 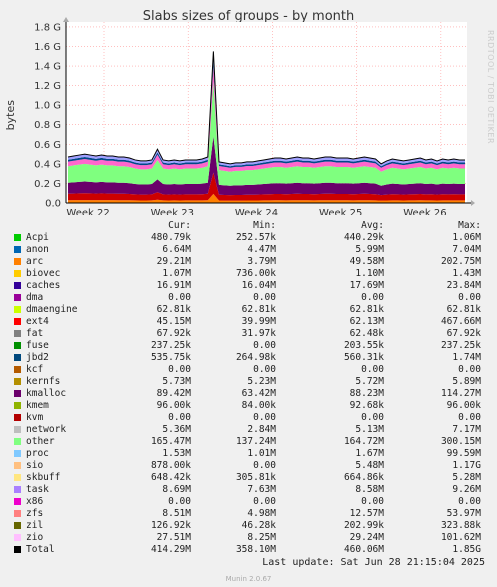 I want to click on legend-row: skbuff 648.42k 305.81k 664.86k 5.28M, so click(x=251, y=478).